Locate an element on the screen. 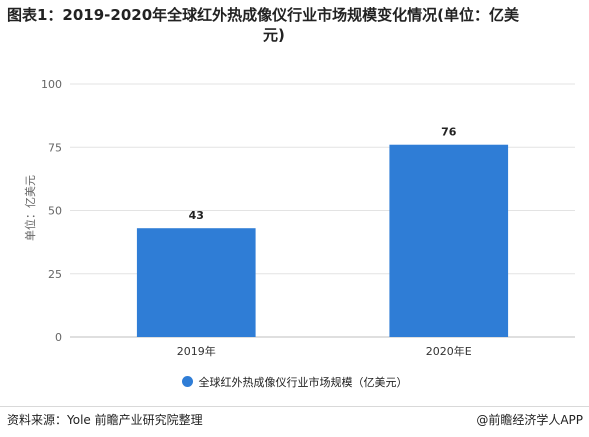 This screenshot has width=589, height=437. chart-title-line2: 元) is located at coordinates (274, 35).